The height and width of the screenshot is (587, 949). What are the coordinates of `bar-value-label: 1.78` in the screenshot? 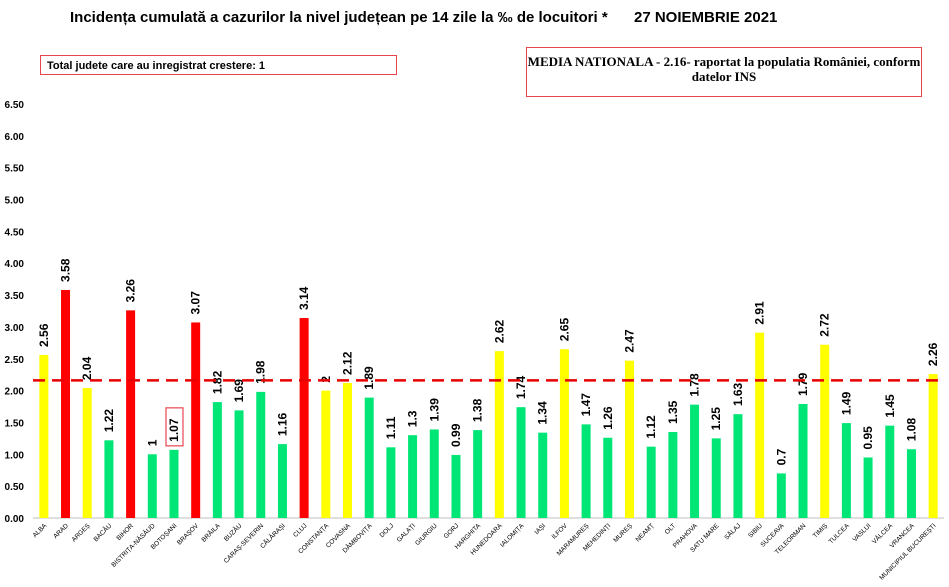 It's located at (695, 385).